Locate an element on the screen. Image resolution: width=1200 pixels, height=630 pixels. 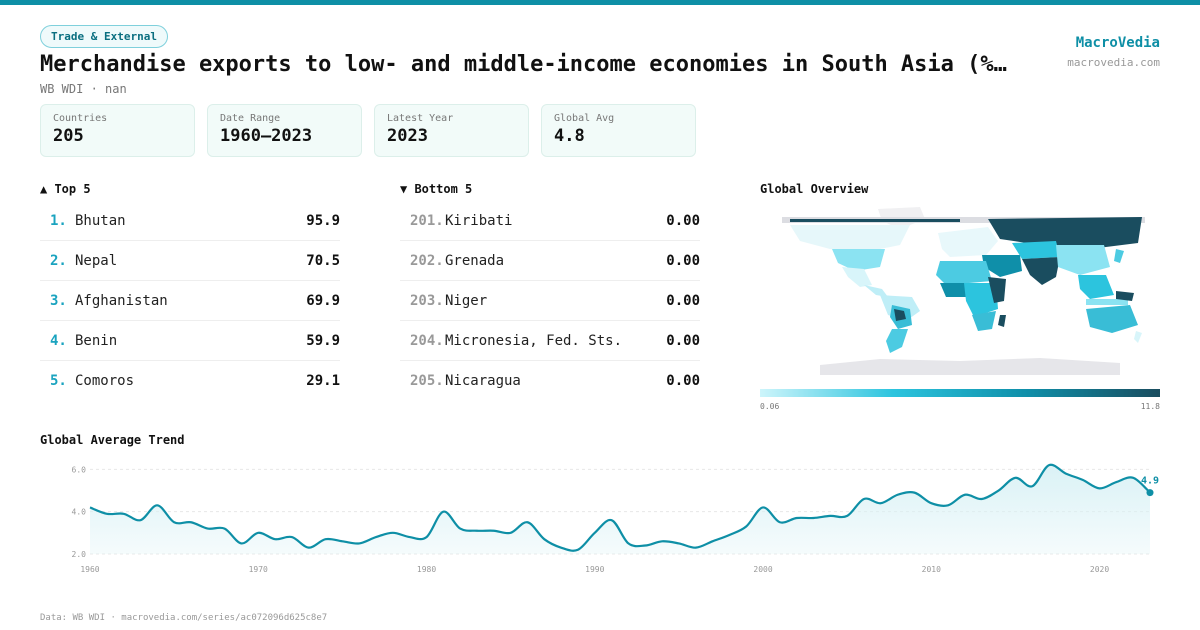
stat-value: 2023 is located at coordinates (407, 136).